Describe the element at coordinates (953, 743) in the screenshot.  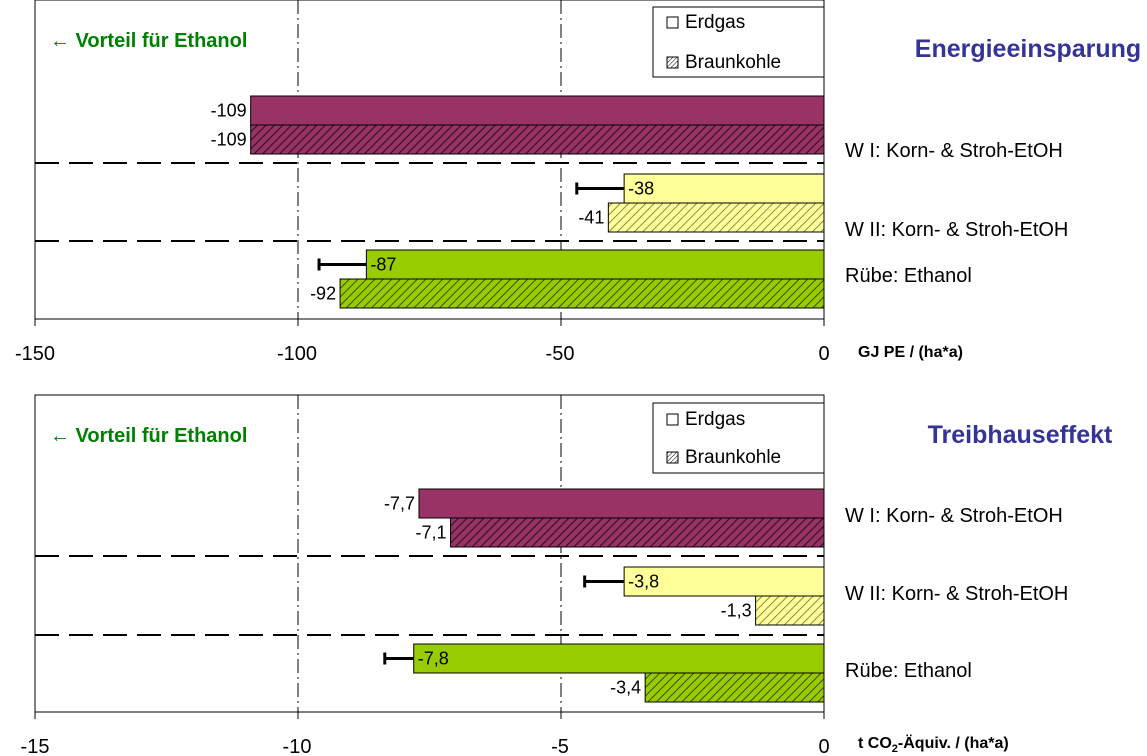
I see `unit-rest: -Äquiv. / (ha*a)` at that location.